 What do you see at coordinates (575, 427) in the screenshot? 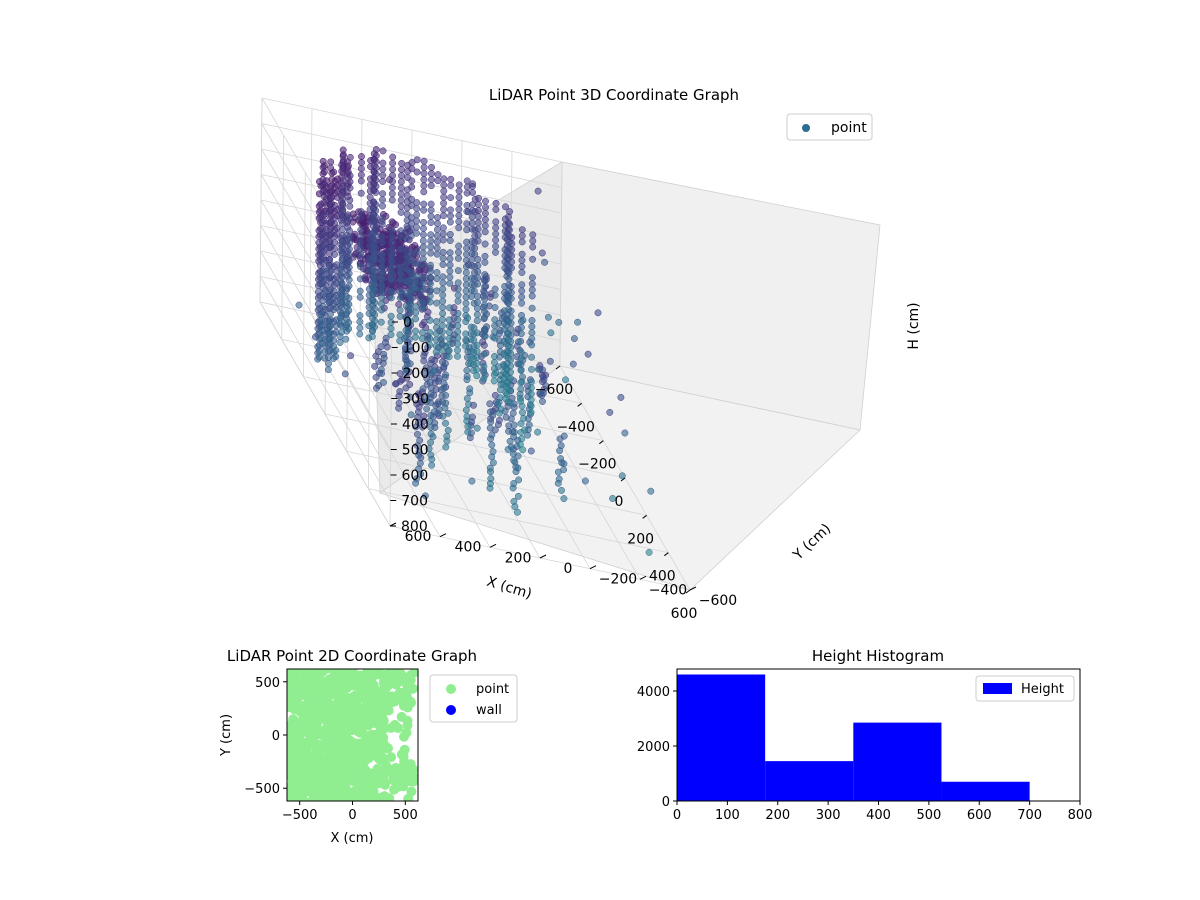
I see `x-tick-label: −400` at bounding box center [575, 427].